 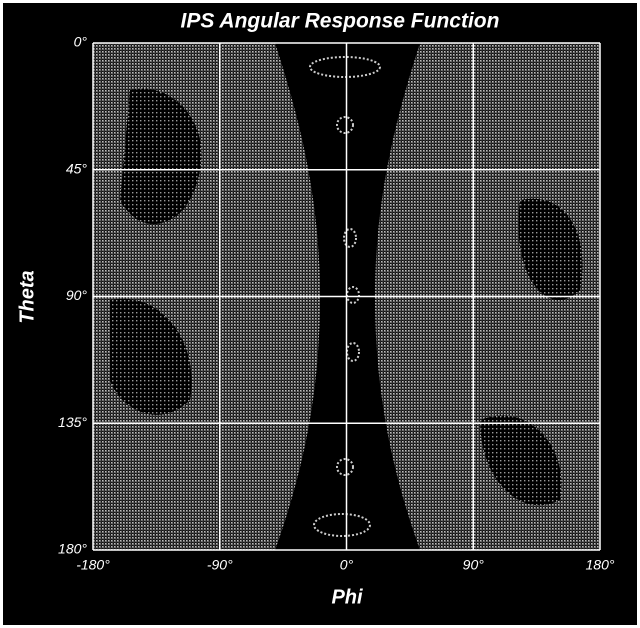 What do you see at coordinates (220, 565) in the screenshot?
I see `x-tick-label: -90°` at bounding box center [220, 565].